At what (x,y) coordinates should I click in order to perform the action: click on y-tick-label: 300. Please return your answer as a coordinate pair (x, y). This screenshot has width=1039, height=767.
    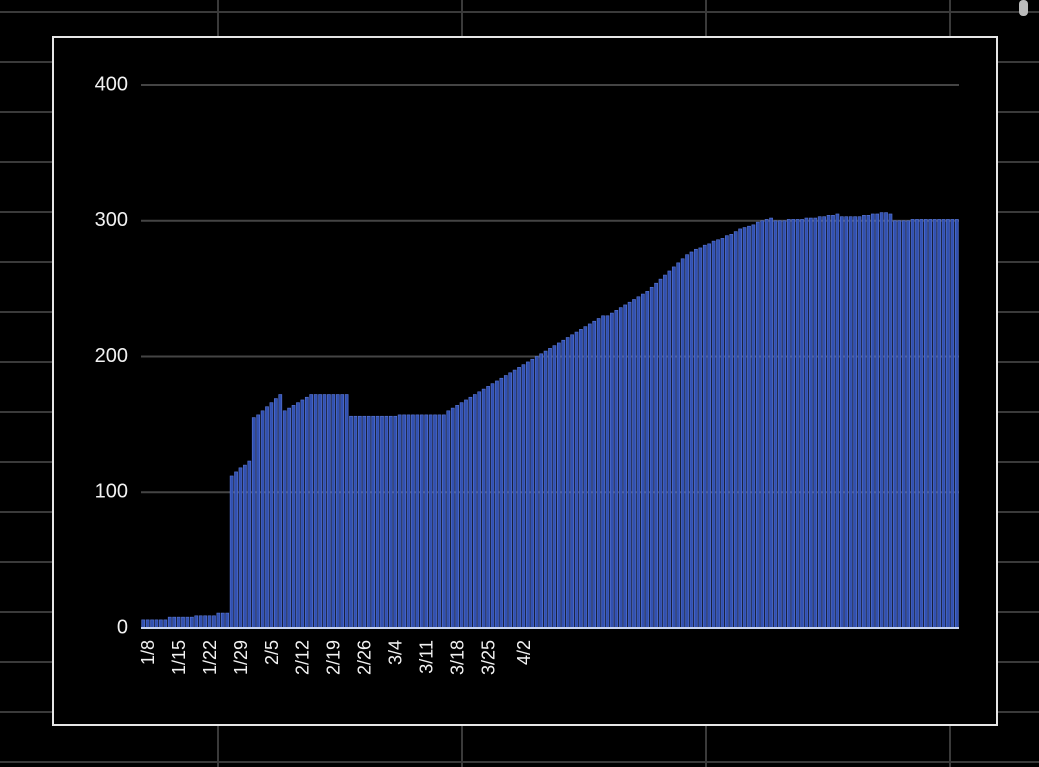
    Looking at the image, I should click on (111, 220).